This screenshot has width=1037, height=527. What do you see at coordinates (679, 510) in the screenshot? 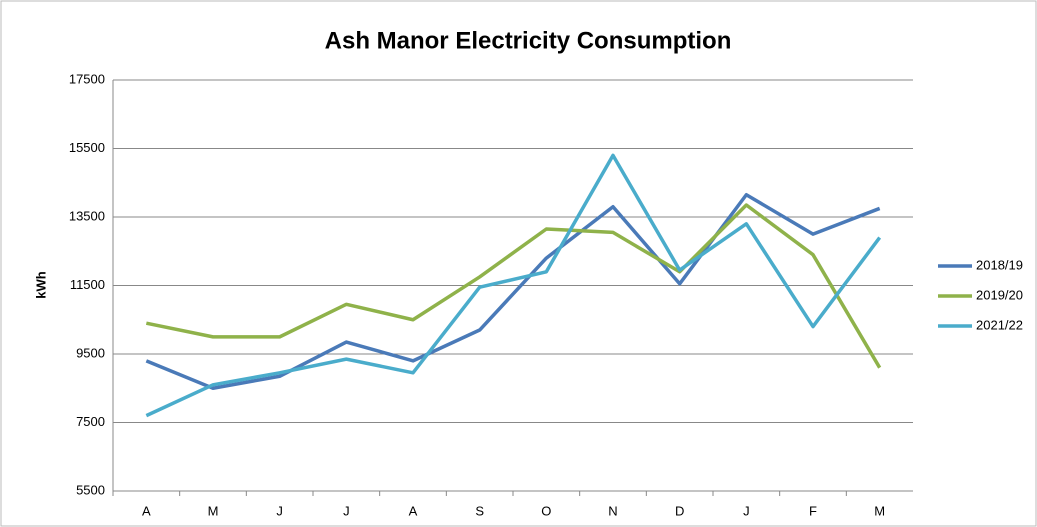
I see `x-tick-label: D` at bounding box center [679, 510].